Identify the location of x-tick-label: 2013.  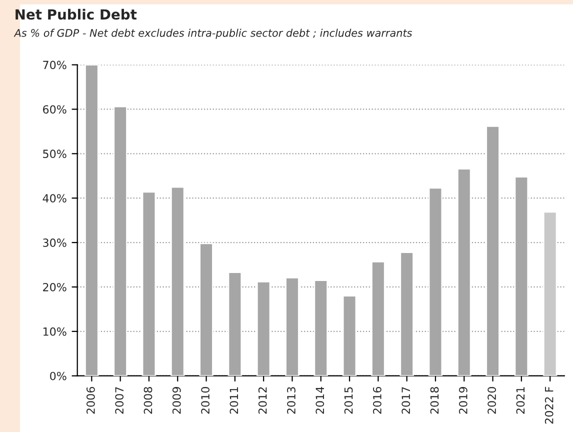
(291, 400).